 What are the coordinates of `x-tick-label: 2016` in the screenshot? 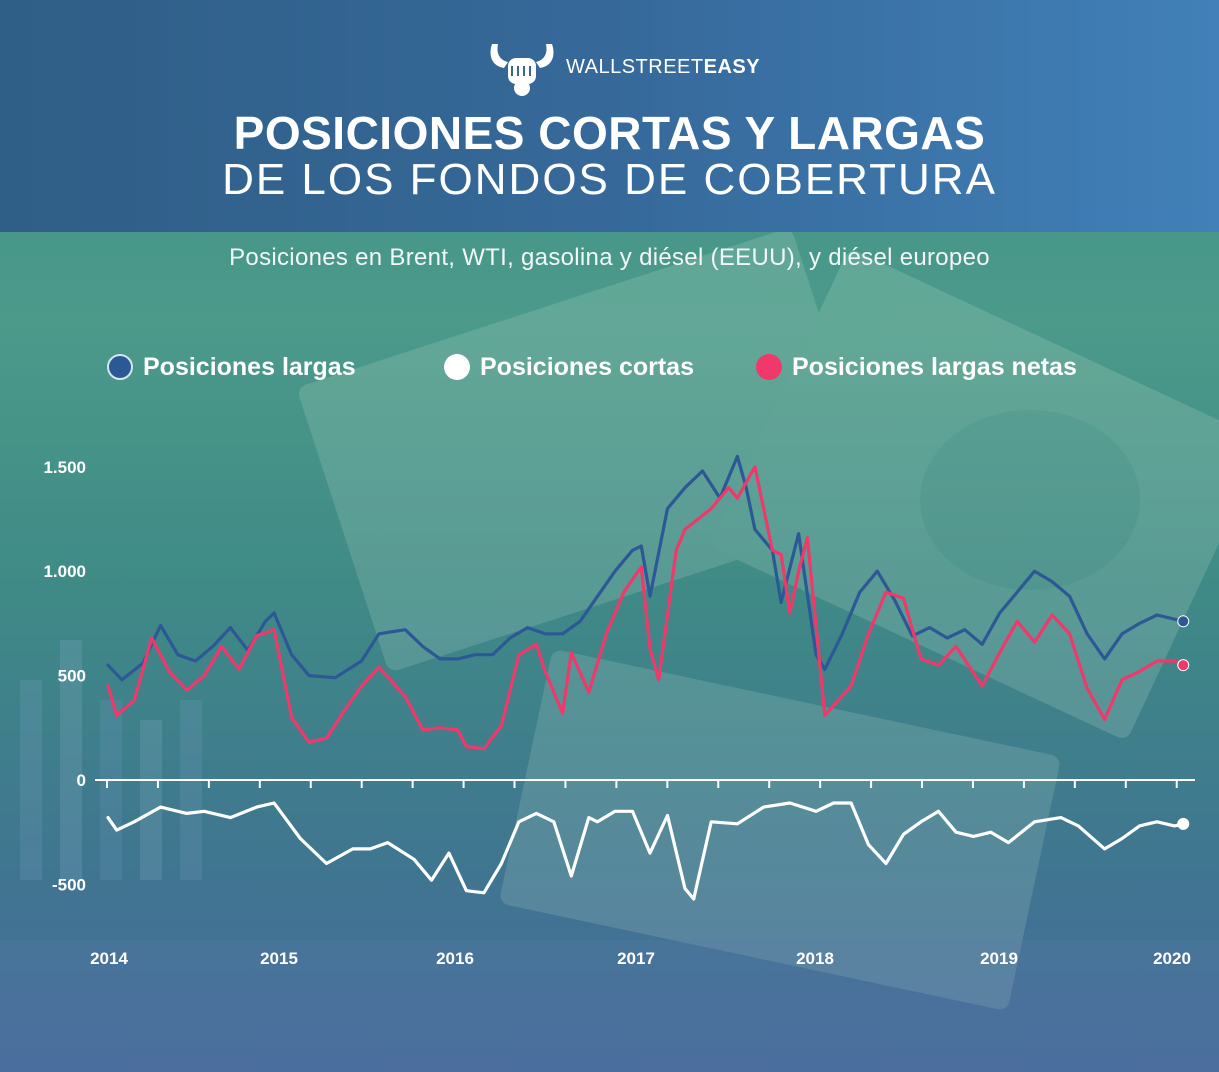 It's located at (455, 958).